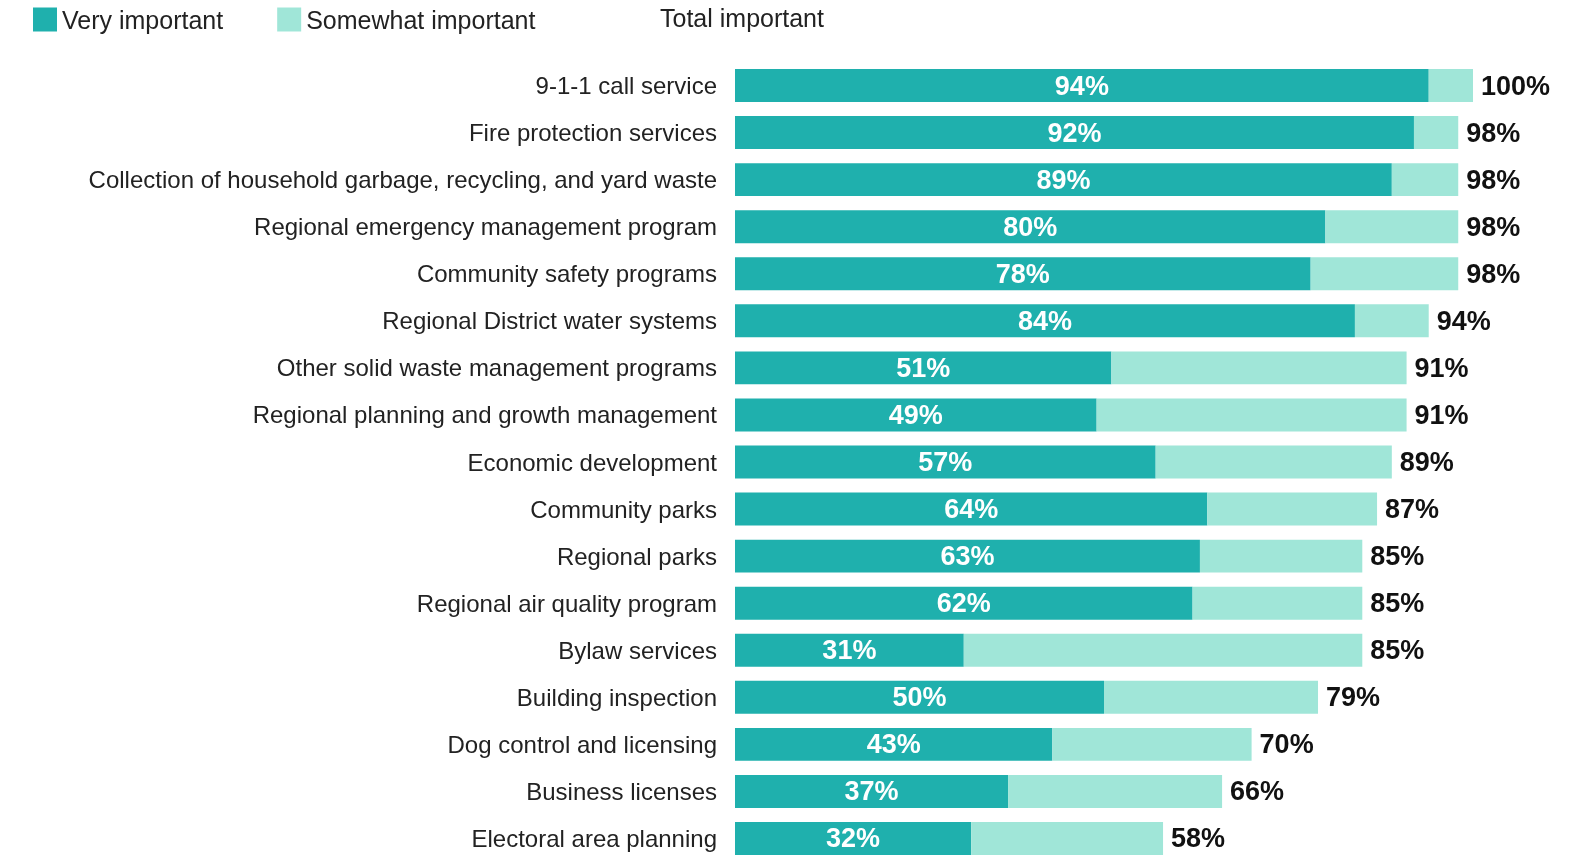 The width and height of the screenshot is (1588, 866). What do you see at coordinates (616, 697) in the screenshot?
I see `y-tick-label: Building inspection` at bounding box center [616, 697].